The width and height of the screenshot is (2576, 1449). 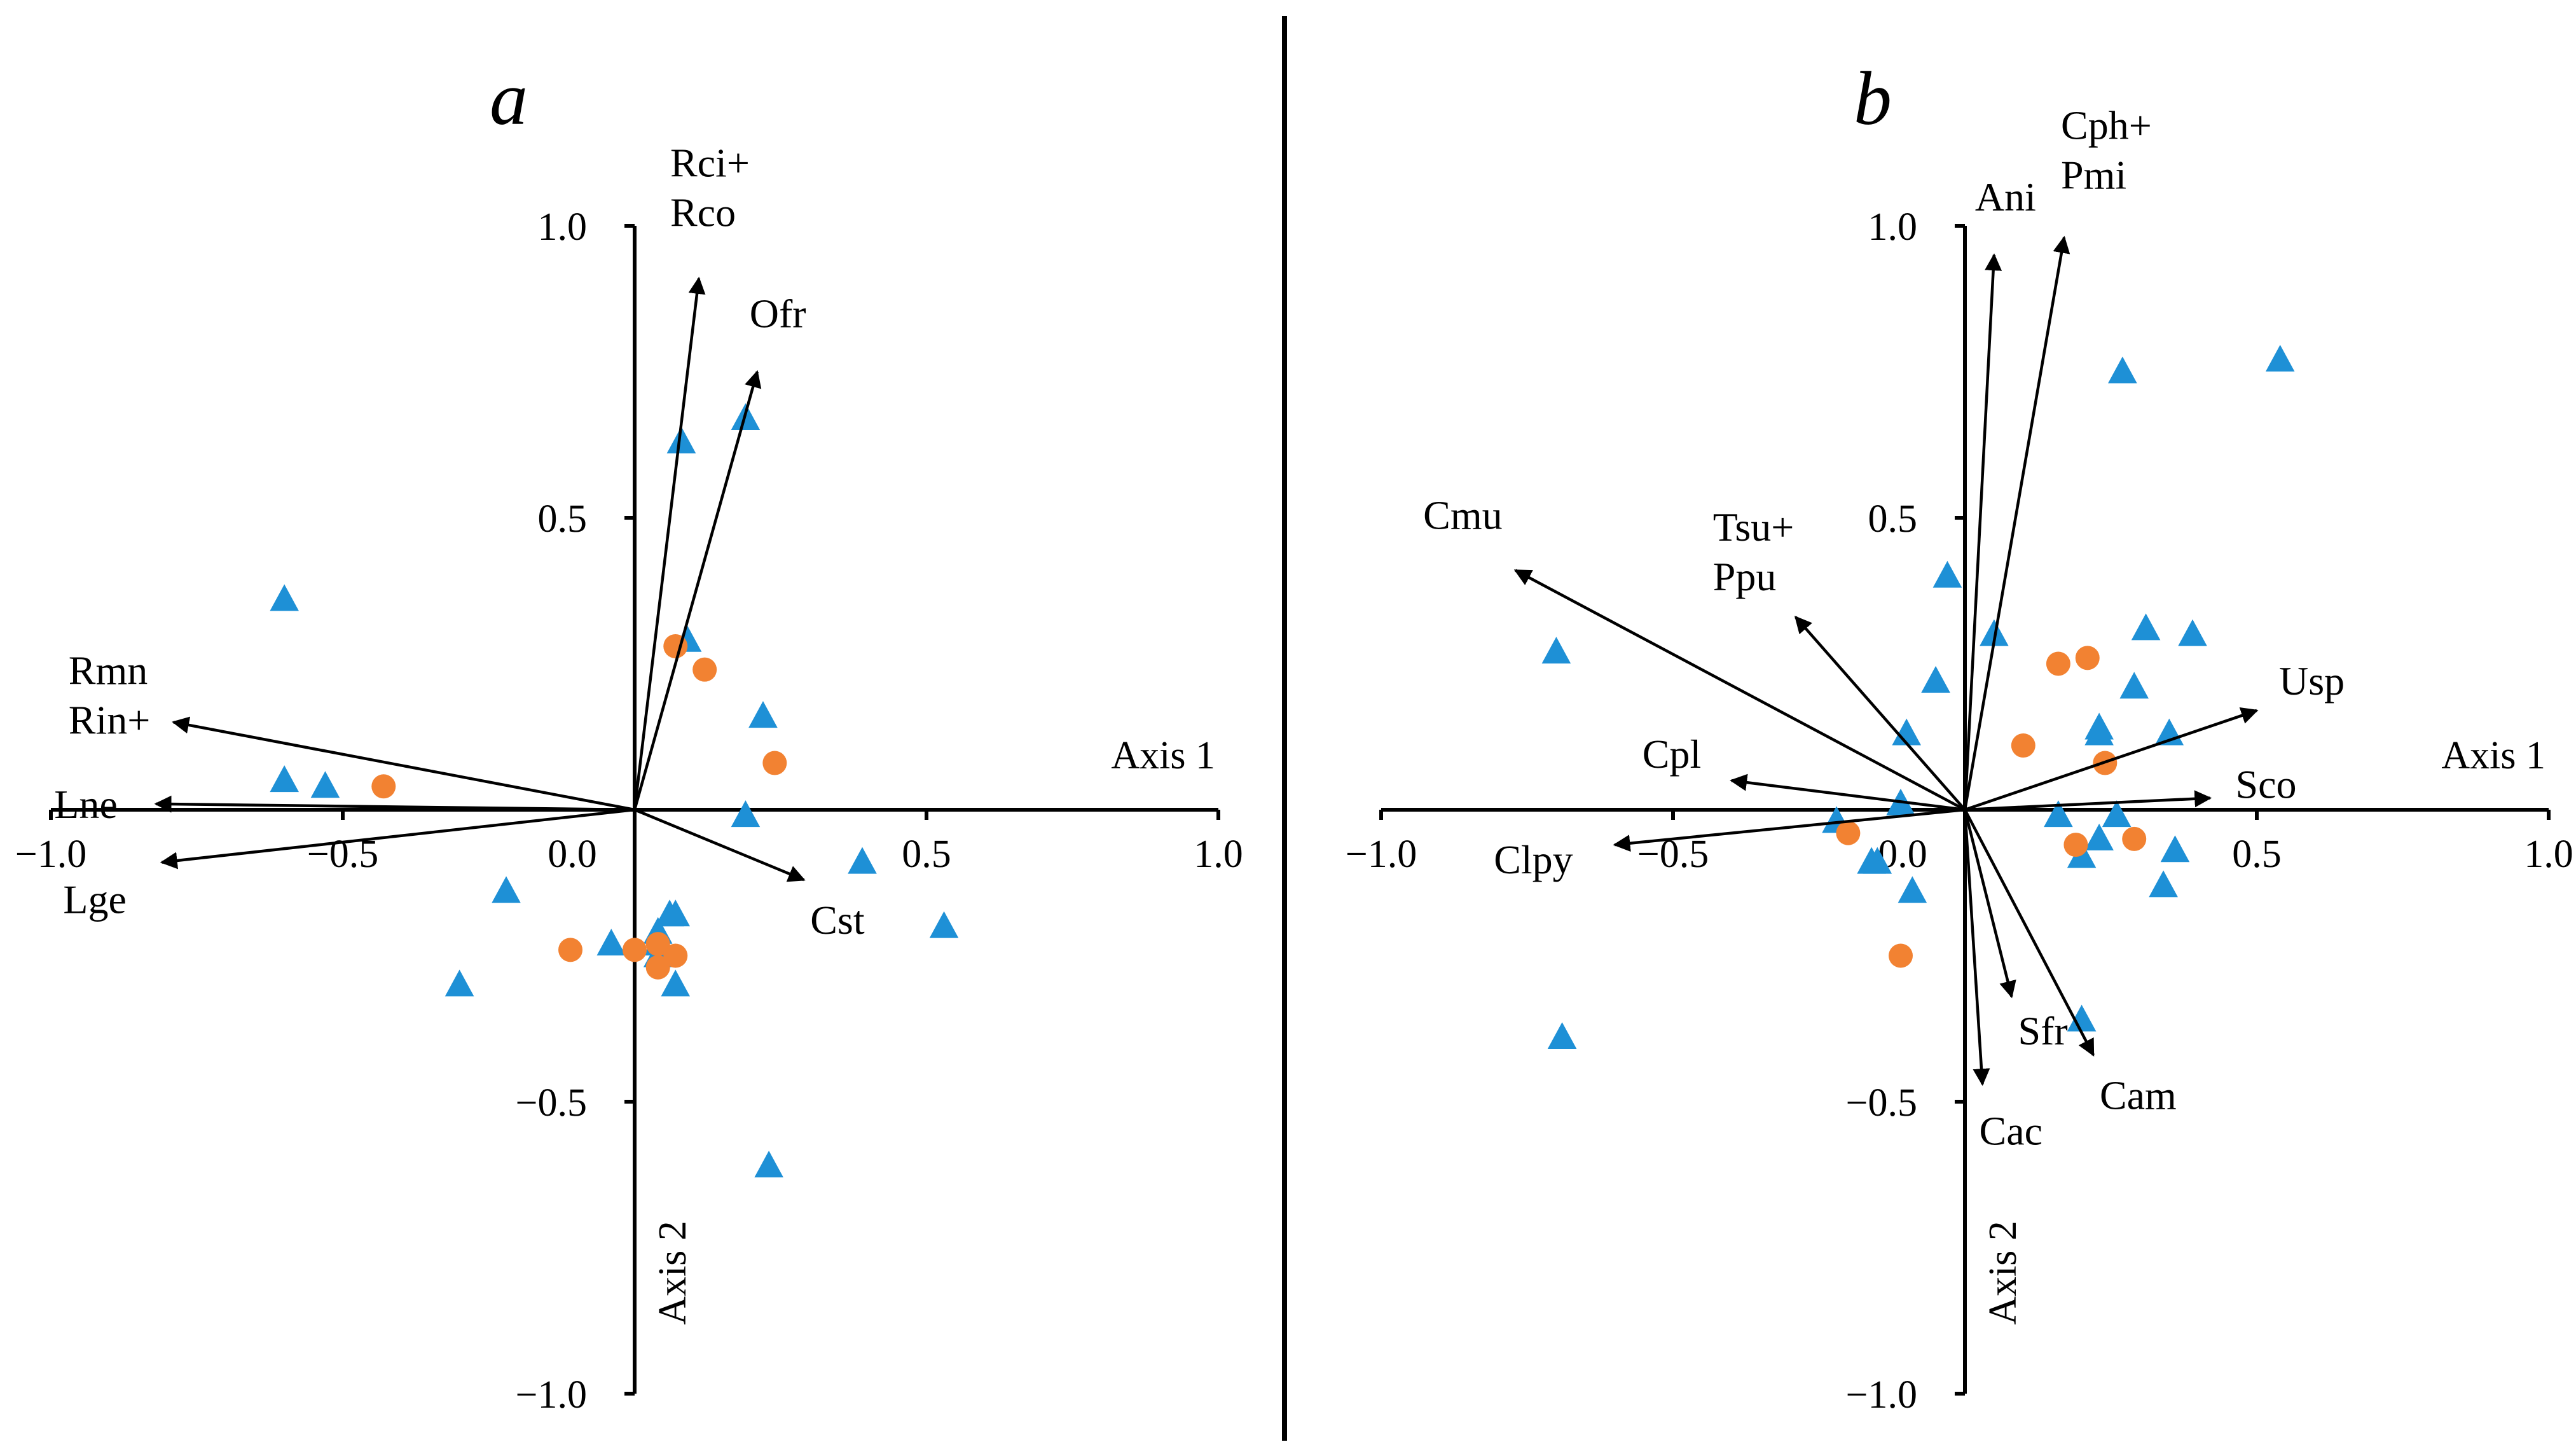 What do you see at coordinates (1753, 527) in the screenshot?
I see `vector-label-b: Tsu+` at bounding box center [1753, 527].